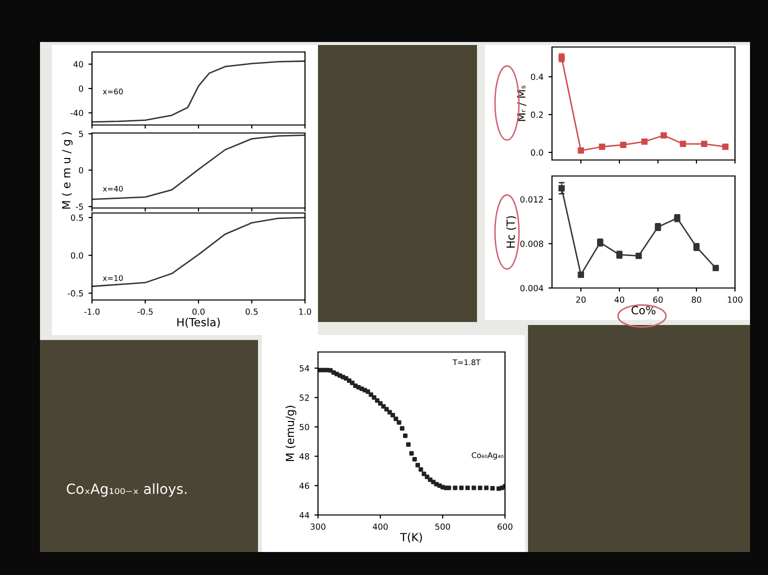 The image size is (768, 575). What do you see at coordinates (619, 299) in the screenshot?
I see `x-tick-label: 40` at bounding box center [619, 299].